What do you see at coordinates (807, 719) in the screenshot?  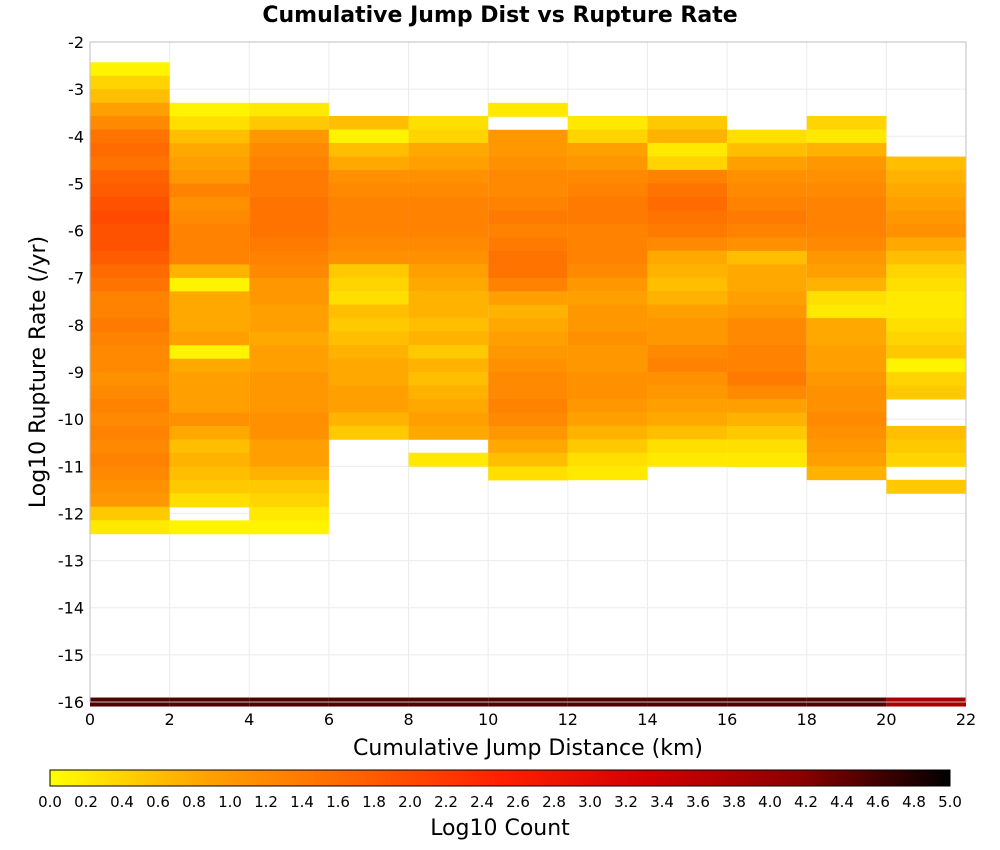 I see `x-tick-label: 18` at bounding box center [807, 719].